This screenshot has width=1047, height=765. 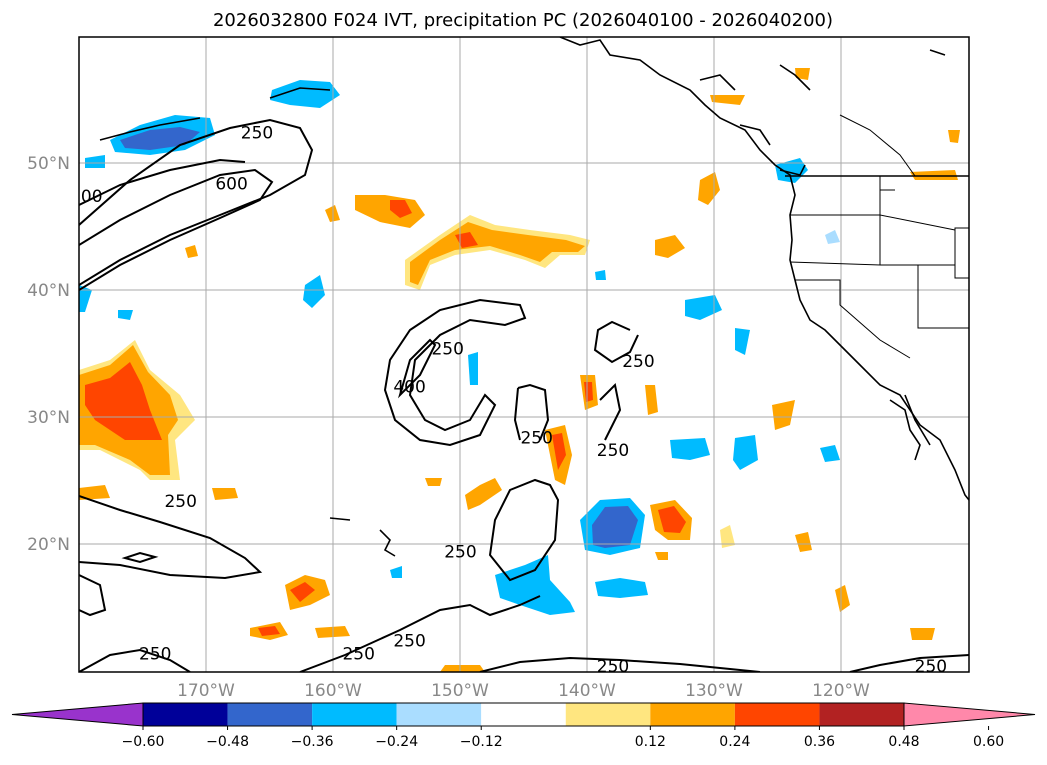 What do you see at coordinates (650, 742) in the screenshot?
I see `colorbar-tick-label: 0.12` at bounding box center [650, 742].